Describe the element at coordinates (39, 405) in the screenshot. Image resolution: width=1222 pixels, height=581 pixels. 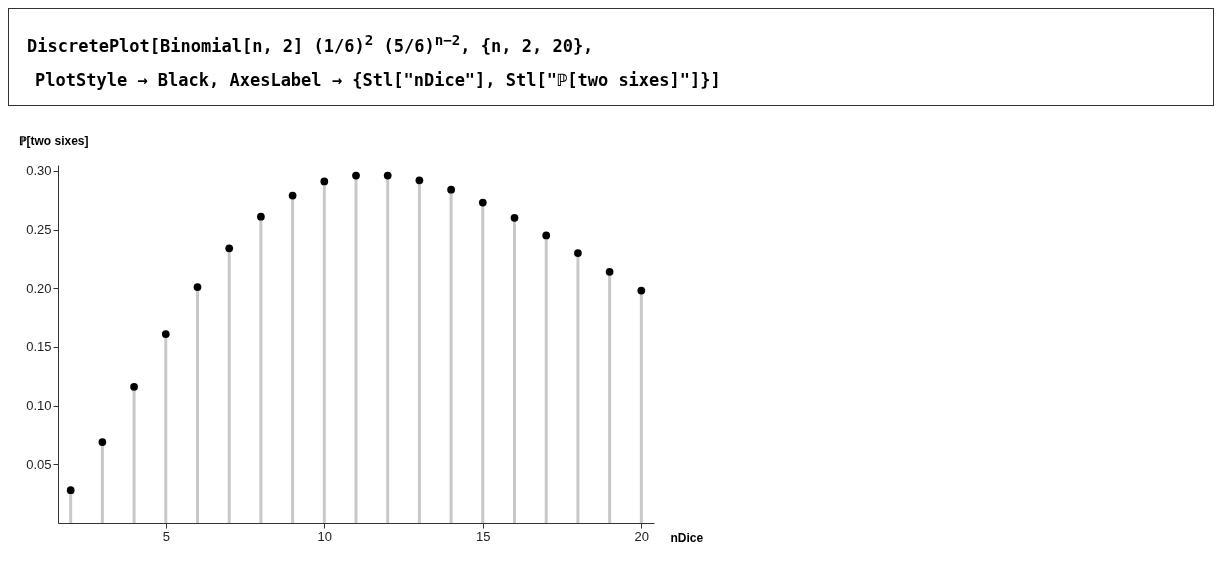
I see `y-tick-label: 0.10` at that location.